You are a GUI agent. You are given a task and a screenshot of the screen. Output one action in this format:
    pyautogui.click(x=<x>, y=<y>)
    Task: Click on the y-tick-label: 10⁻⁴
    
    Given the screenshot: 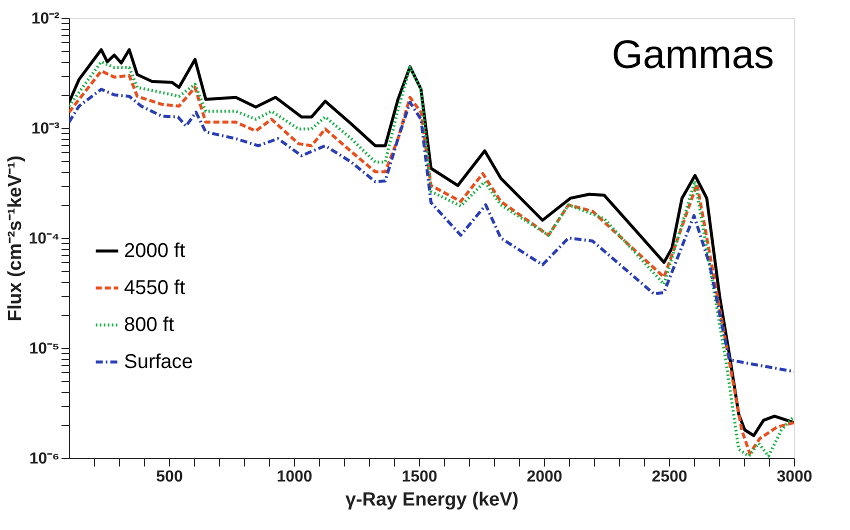 What is the action you would take?
    pyautogui.click(x=44, y=239)
    